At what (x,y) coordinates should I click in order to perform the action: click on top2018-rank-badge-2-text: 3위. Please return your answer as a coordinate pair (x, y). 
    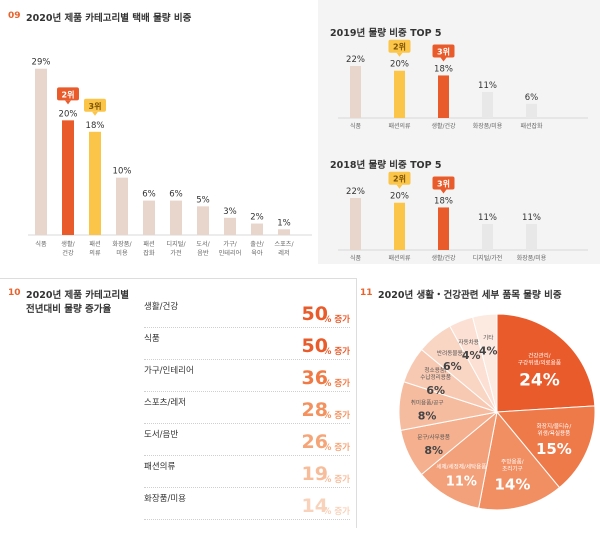
    Looking at the image, I should click on (443, 183).